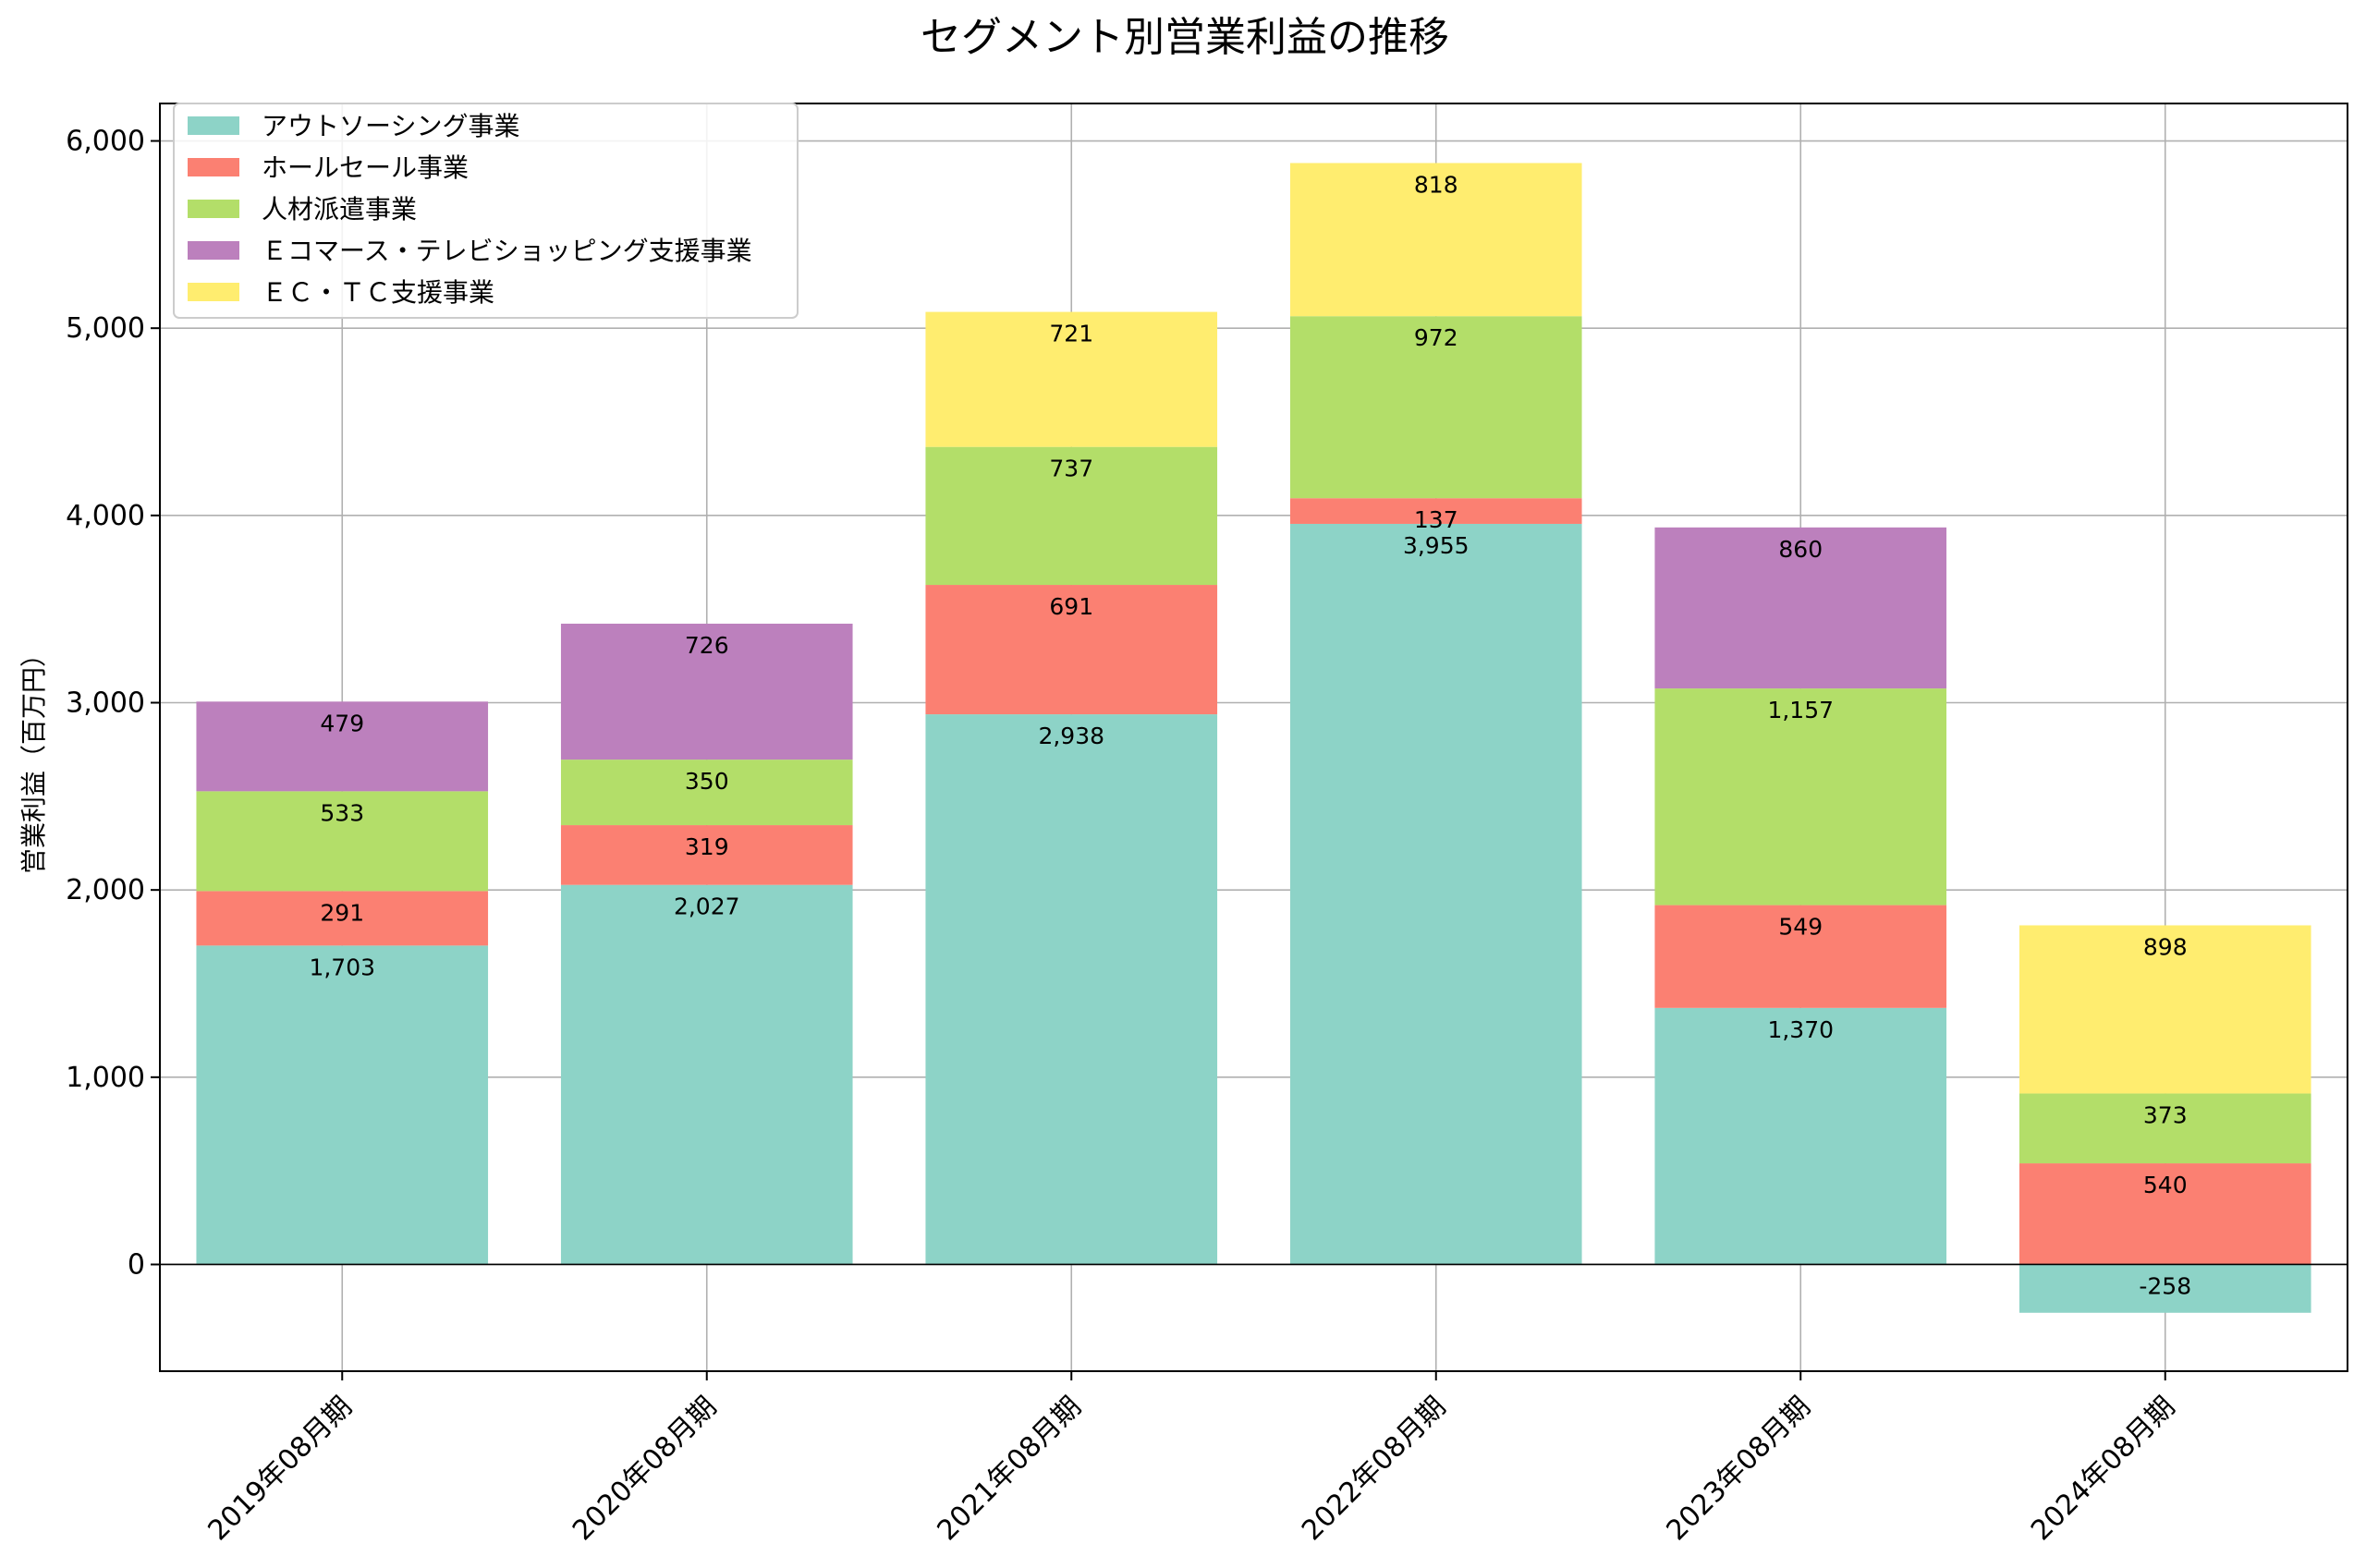 This screenshot has height=1568, width=2366. What do you see at coordinates (105, 1078) in the screenshot?
I see `y-tick-label: 1,000` at bounding box center [105, 1078].